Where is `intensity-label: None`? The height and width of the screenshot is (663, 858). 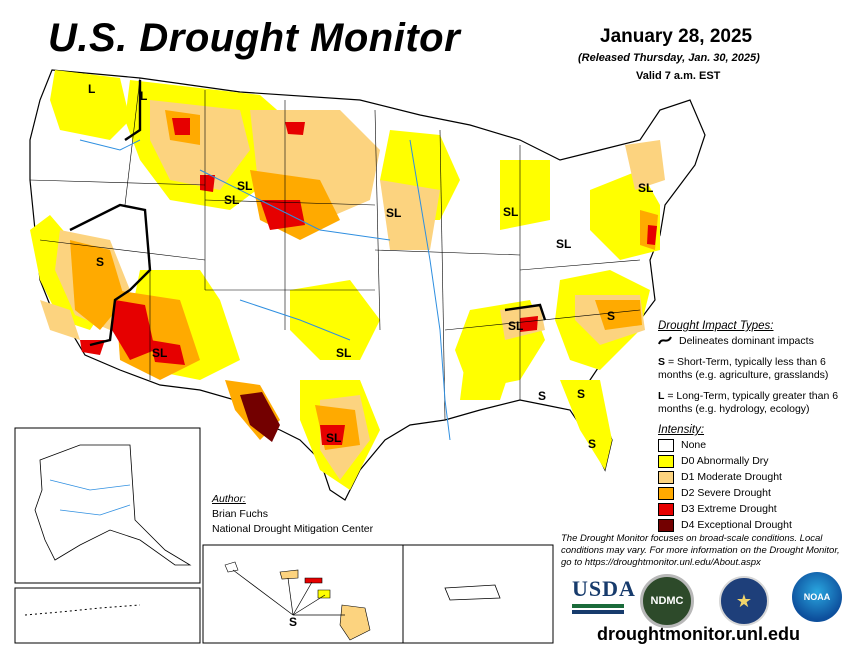 intensity-label: None is located at coordinates (694, 445).